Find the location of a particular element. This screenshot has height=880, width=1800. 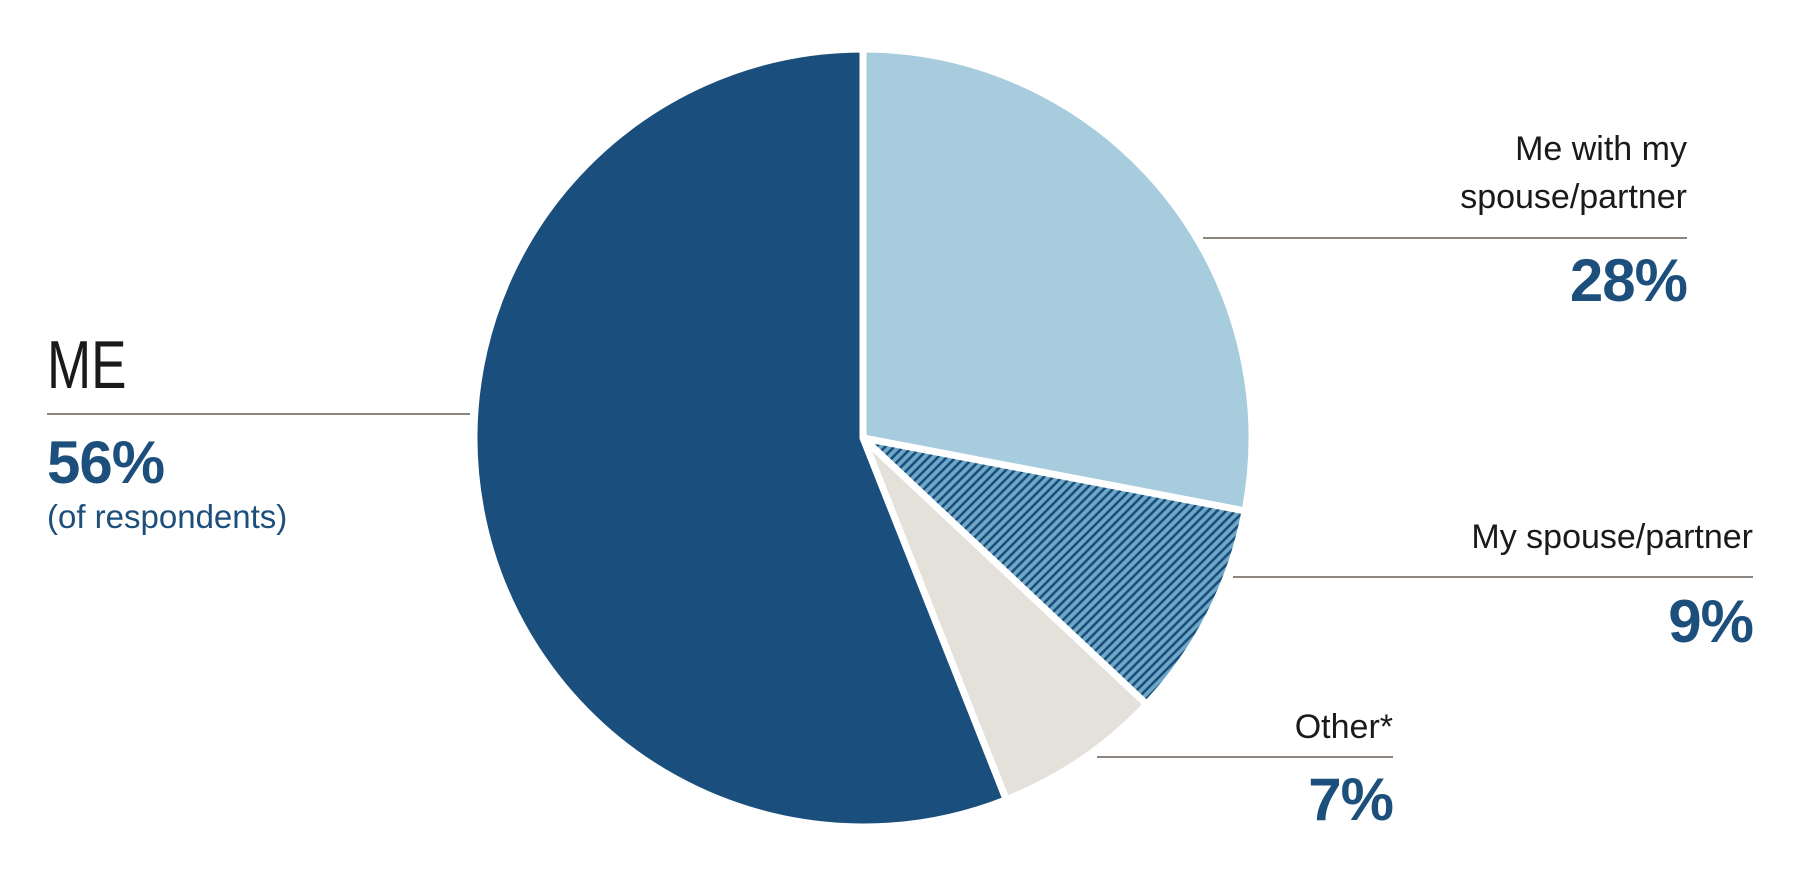

leader-line-me is located at coordinates (258, 414).